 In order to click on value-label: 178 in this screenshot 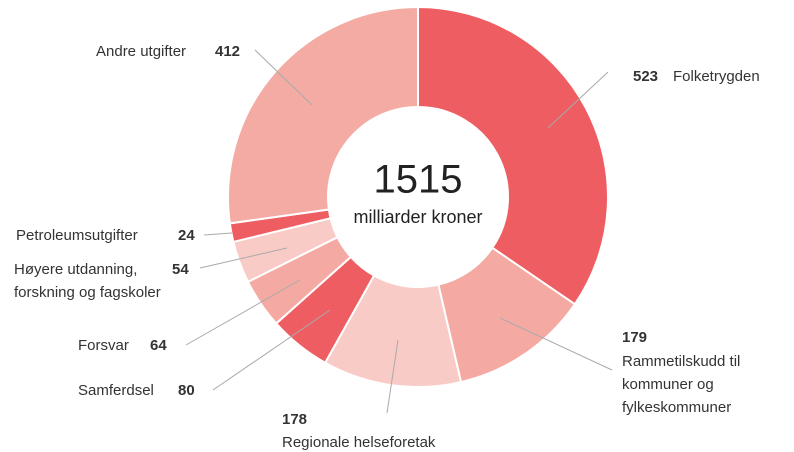, I will do `click(294, 419)`.